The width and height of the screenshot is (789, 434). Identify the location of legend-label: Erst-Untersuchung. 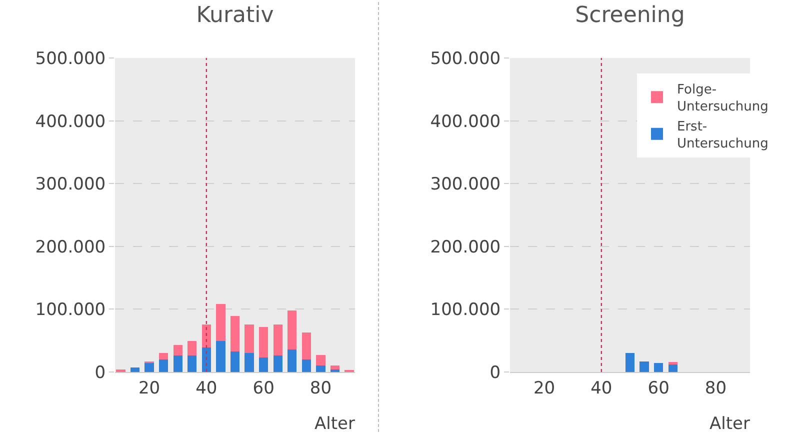
(722, 136).